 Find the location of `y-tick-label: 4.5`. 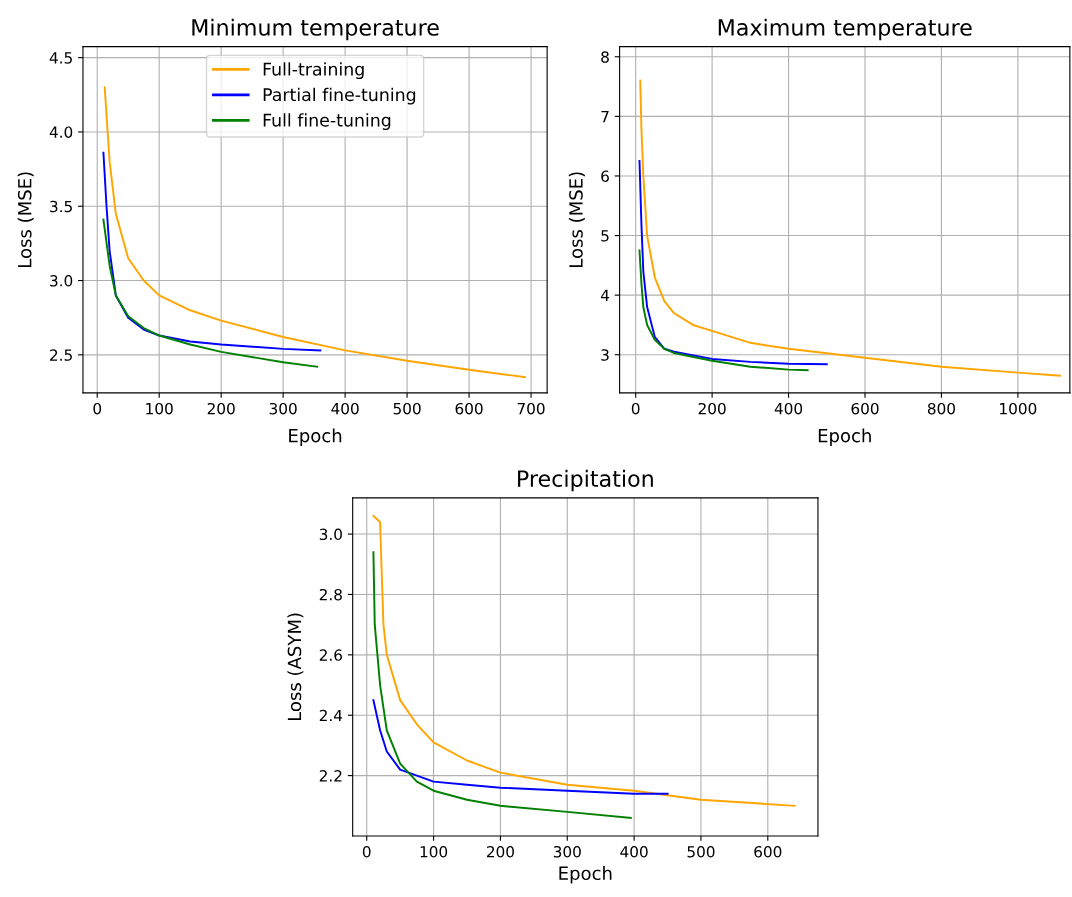

y-tick-label: 4.5 is located at coordinates (60, 58).